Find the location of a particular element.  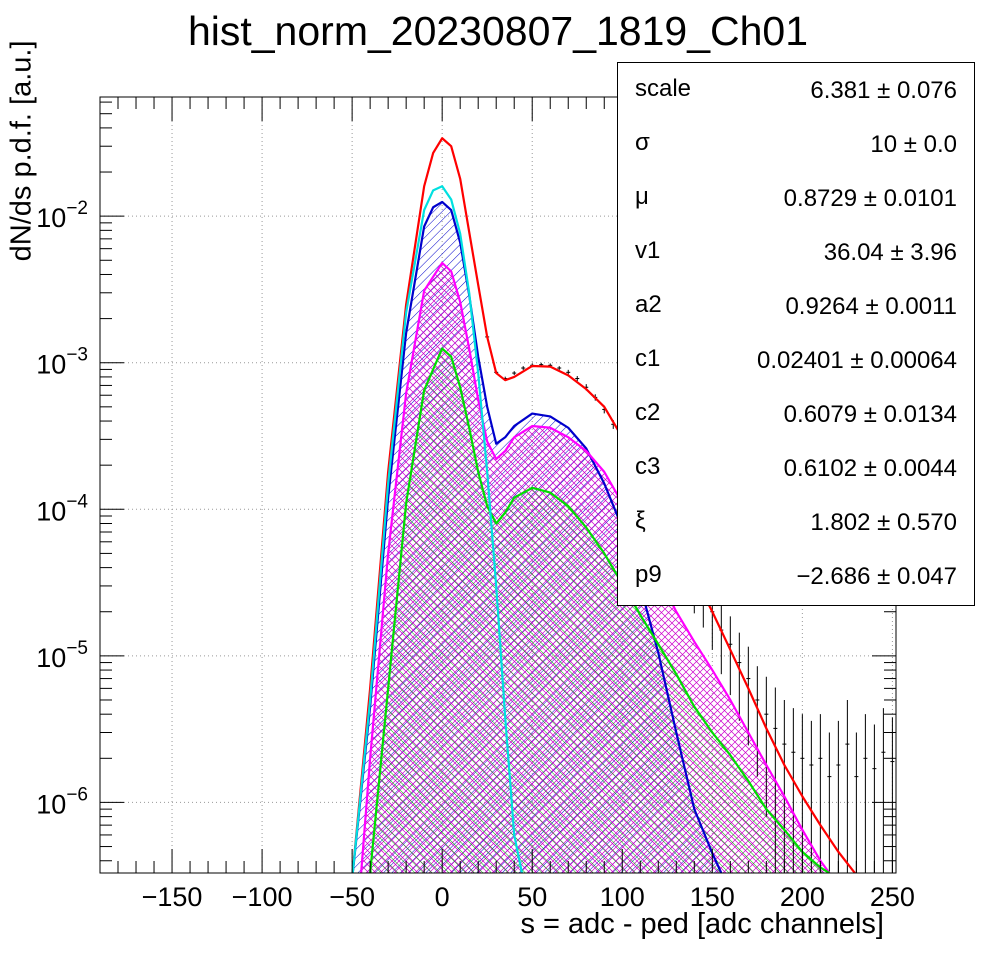

y-tick-label: 10⁻⁵ is located at coordinates (62, 655).